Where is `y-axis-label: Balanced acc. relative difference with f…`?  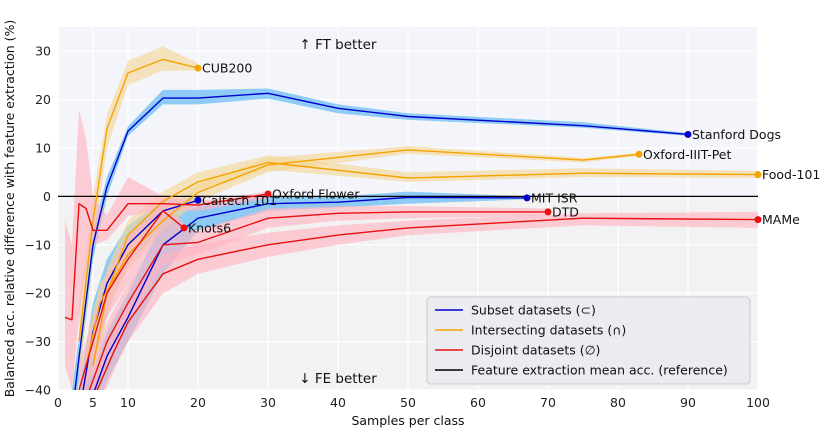
y-axis-label: Balanced acc. relative difference with f… is located at coordinates (9, 209).